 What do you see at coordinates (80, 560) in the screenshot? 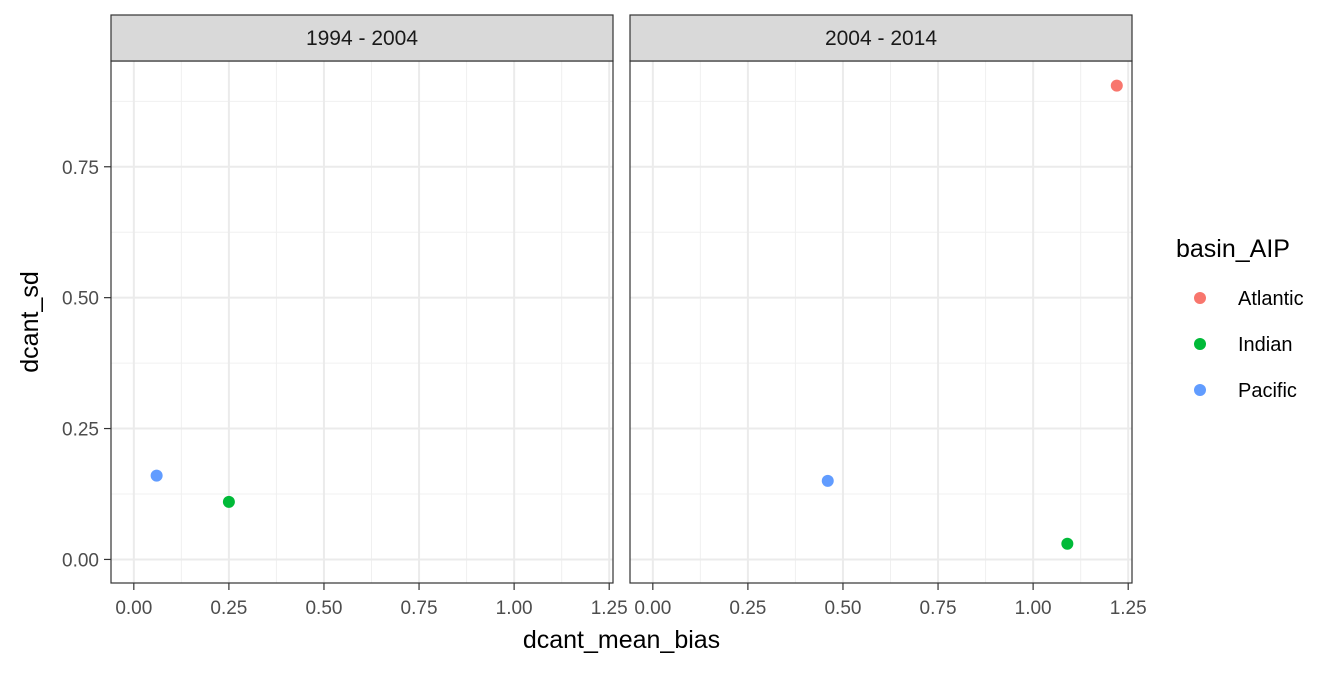
I see `y-tick-label: 0.00` at bounding box center [80, 560].